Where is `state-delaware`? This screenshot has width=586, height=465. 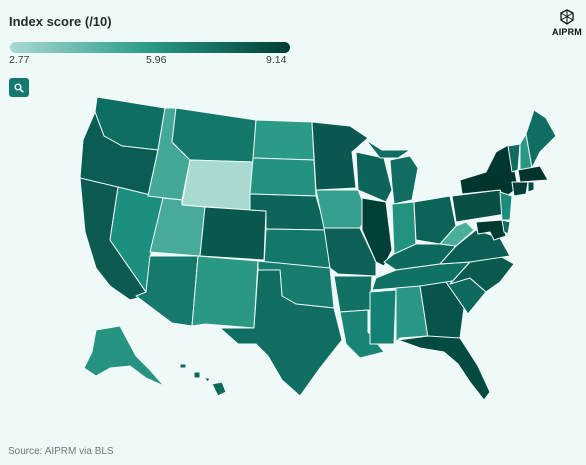 state-delaware is located at coordinates (506, 227).